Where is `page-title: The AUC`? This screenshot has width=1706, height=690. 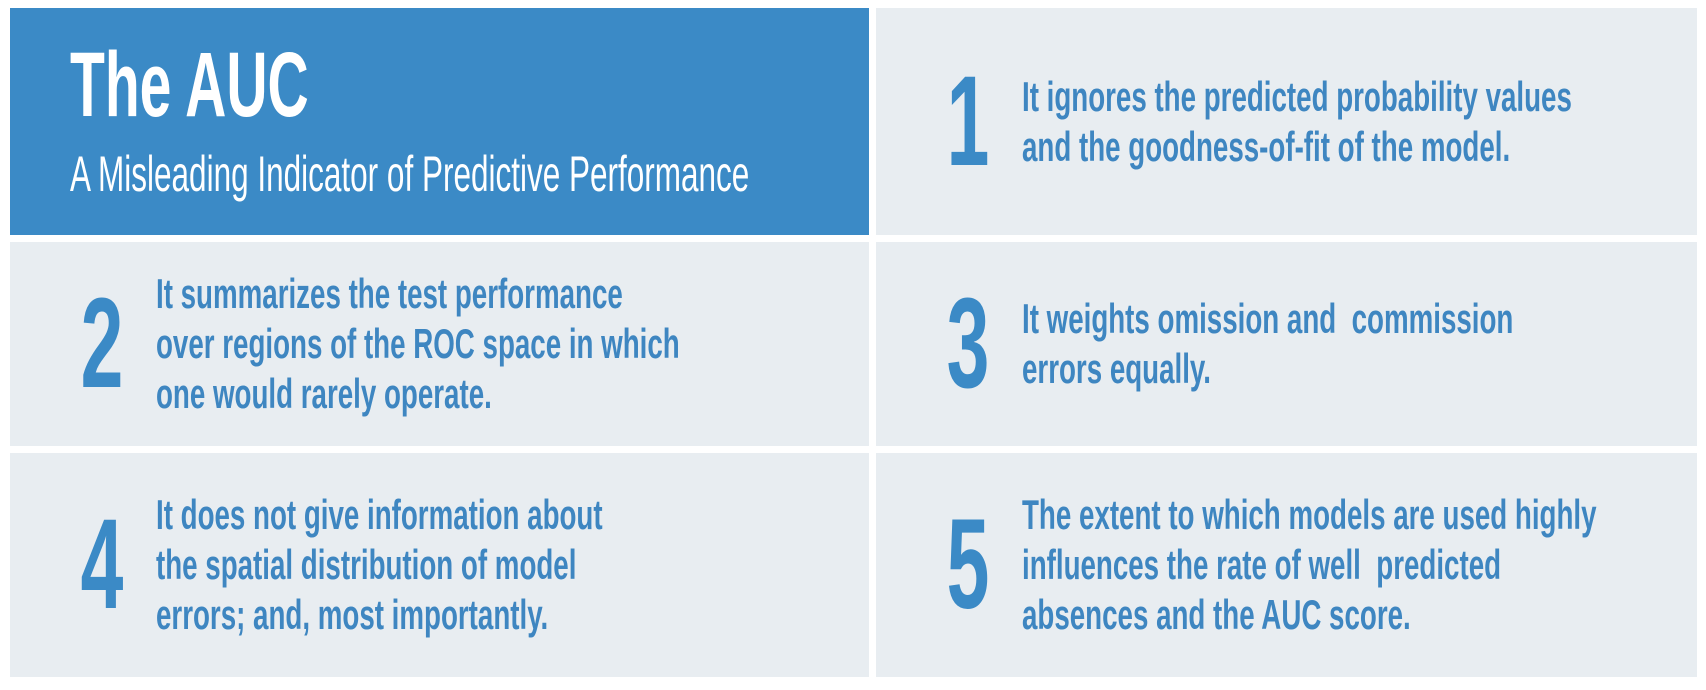 page-title: The AUC is located at coordinates (189, 85).